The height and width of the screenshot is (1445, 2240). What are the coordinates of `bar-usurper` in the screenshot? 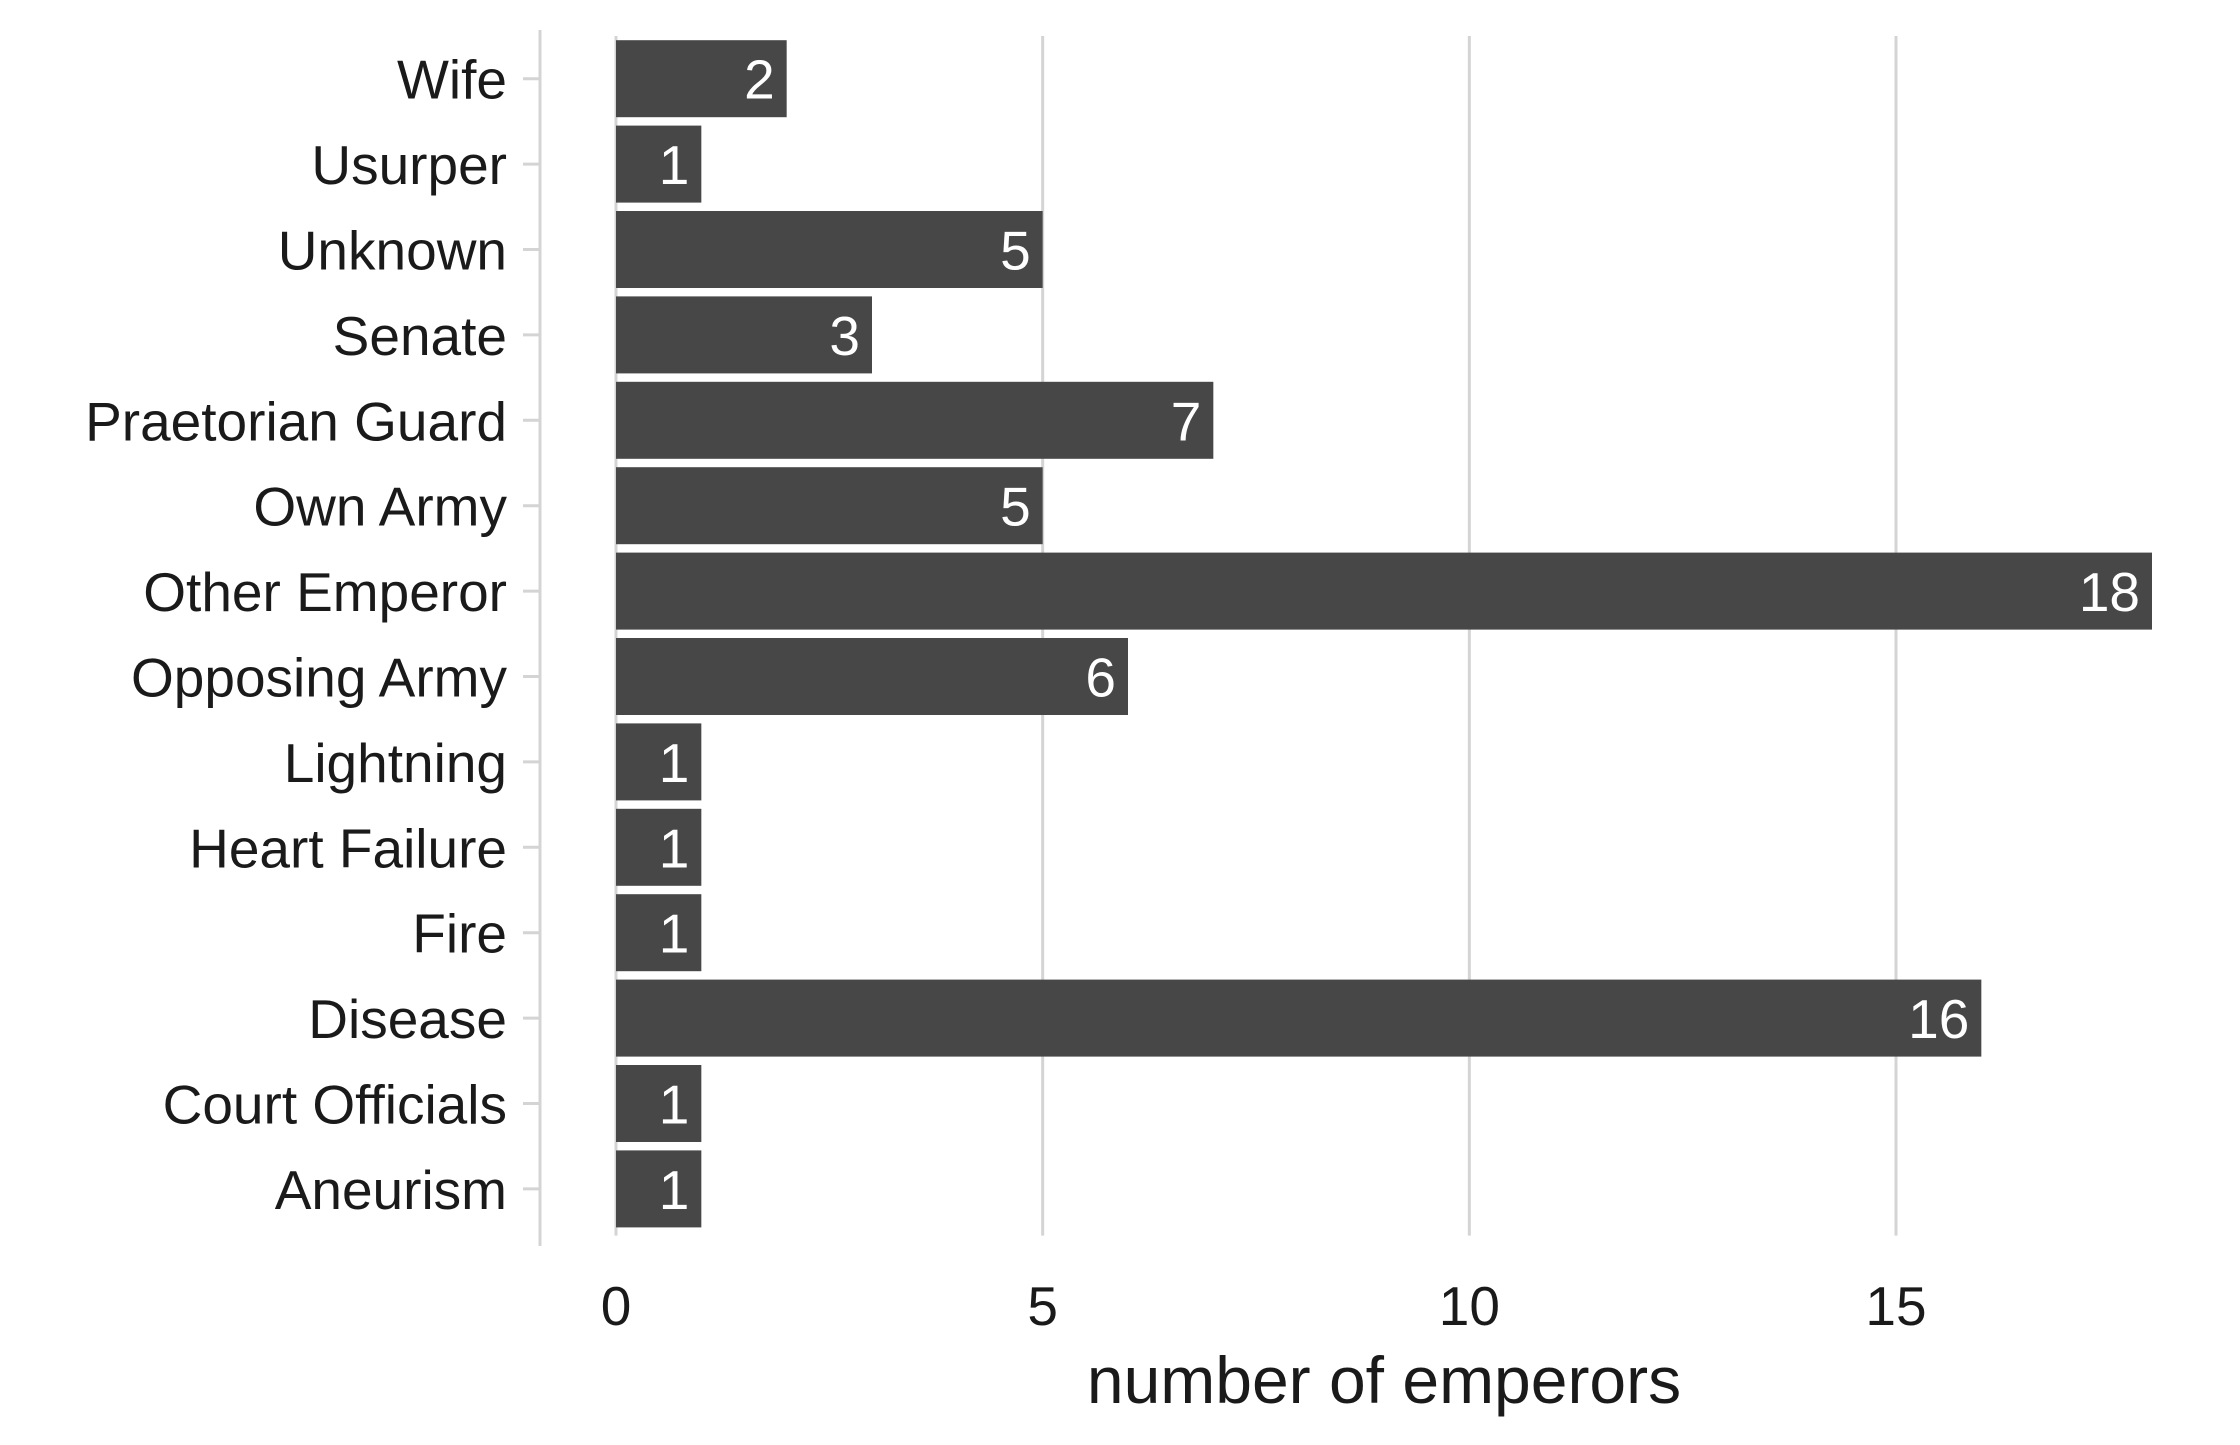 It's located at (659, 164).